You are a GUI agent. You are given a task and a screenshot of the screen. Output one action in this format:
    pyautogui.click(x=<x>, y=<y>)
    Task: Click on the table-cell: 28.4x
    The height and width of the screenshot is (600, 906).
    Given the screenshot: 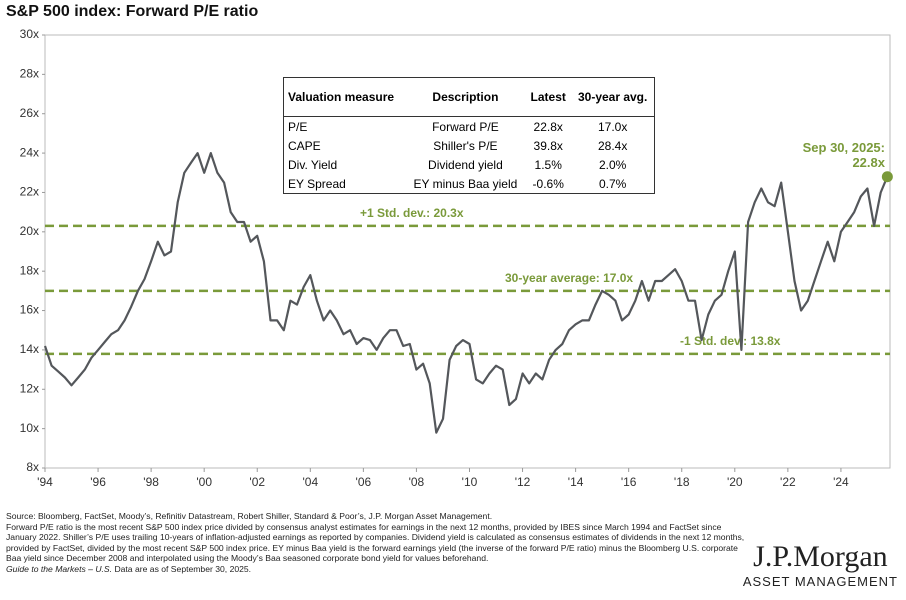 What is the action you would take?
    pyautogui.click(x=612, y=145)
    